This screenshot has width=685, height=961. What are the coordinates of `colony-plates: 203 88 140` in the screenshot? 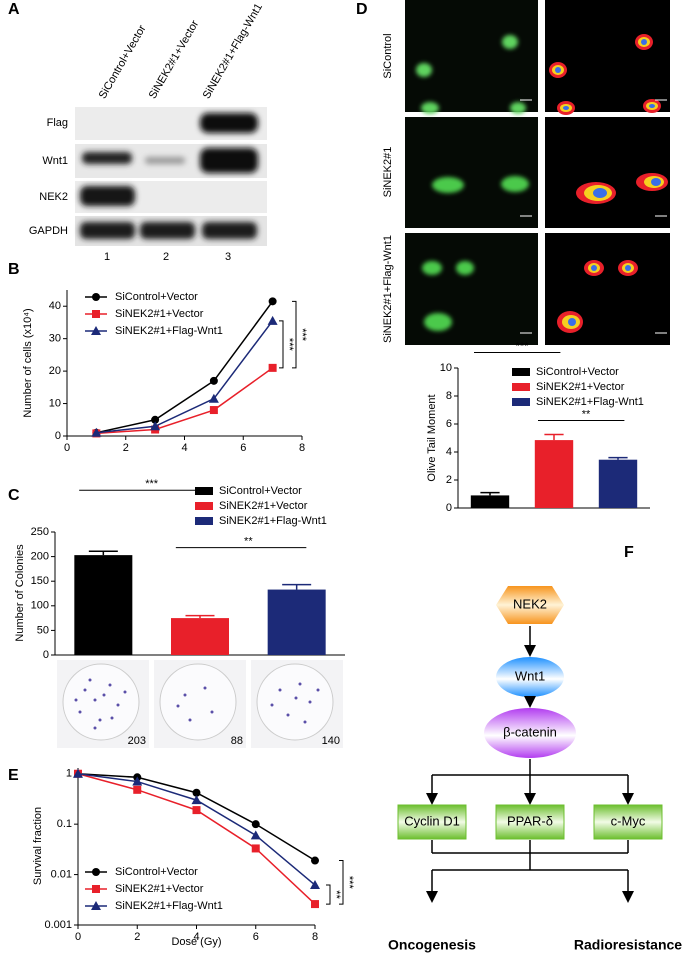 It's located at (200, 704).